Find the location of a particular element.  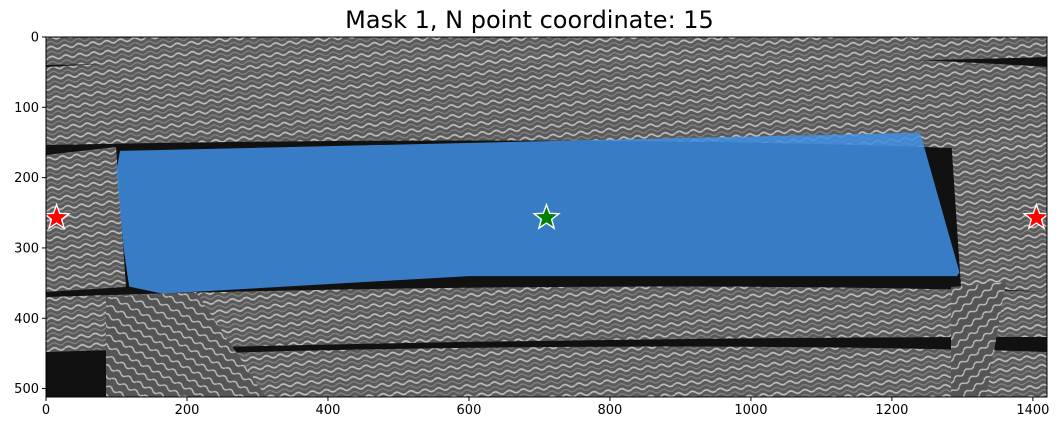

x-tick-label: 0 is located at coordinates (46, 410).